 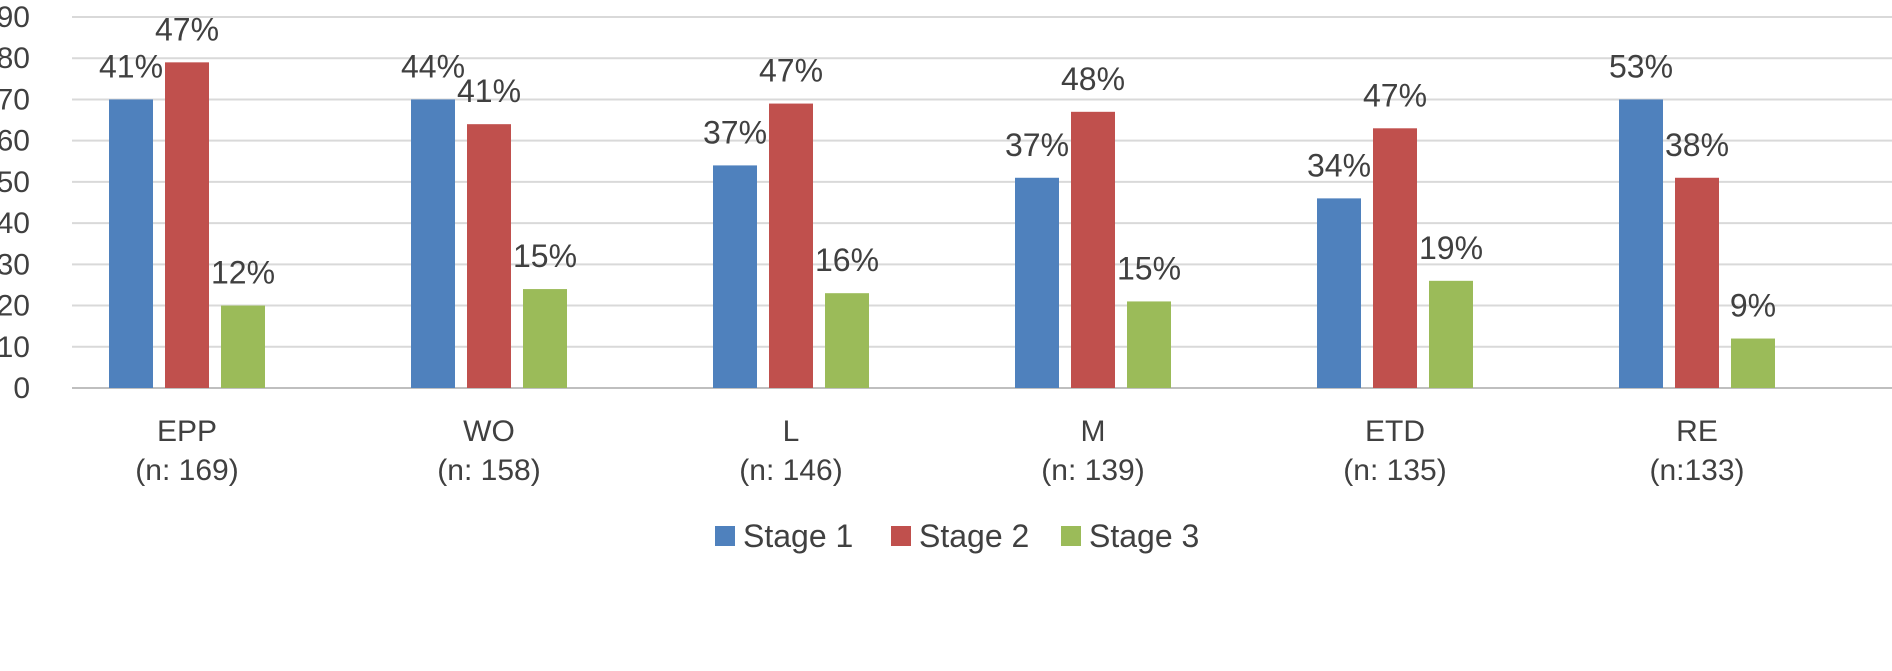 What do you see at coordinates (1395, 431) in the screenshot?
I see `category-label: ETD` at bounding box center [1395, 431].